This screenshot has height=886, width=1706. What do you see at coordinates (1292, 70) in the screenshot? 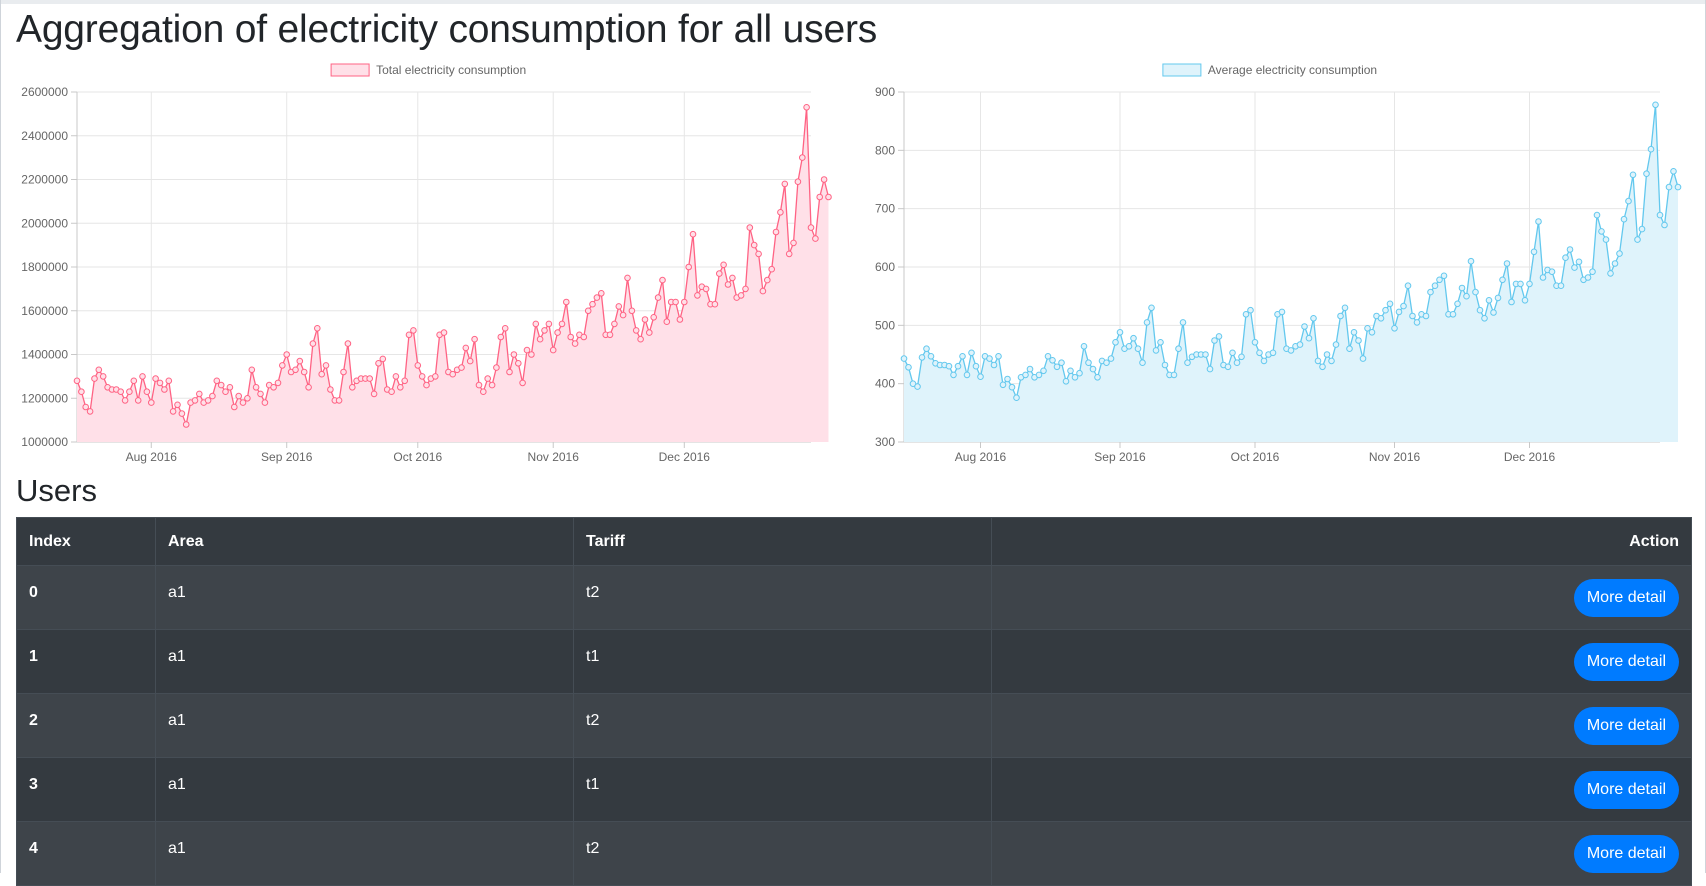
I see `legend-label: Average electricity consumption` at bounding box center [1292, 70].